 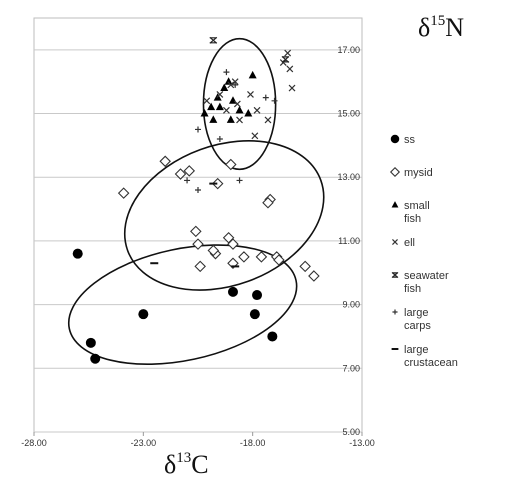 I want to click on x-tick-label: -13.00, so click(x=362, y=443).